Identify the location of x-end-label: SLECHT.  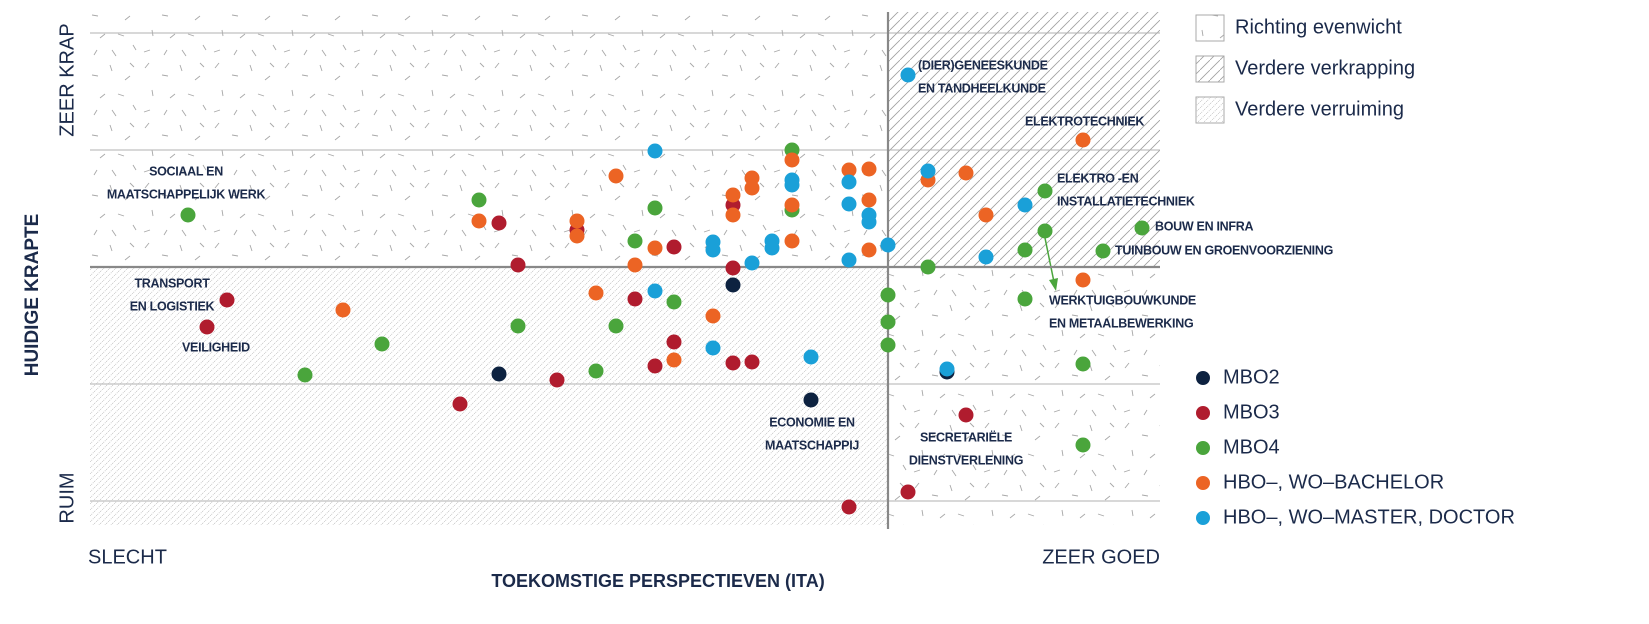
(127, 557).